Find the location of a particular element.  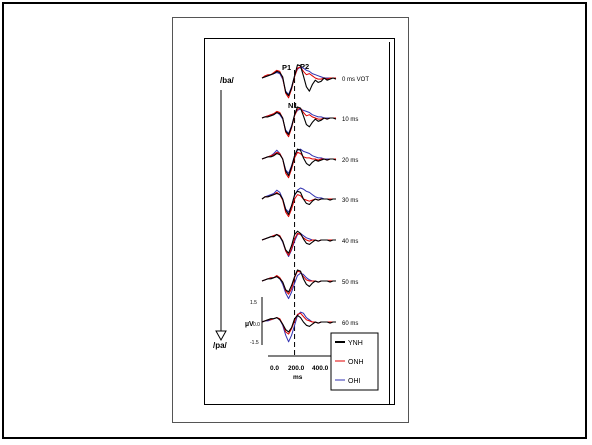

peak-label-p1: P1 is located at coordinates (286, 67).